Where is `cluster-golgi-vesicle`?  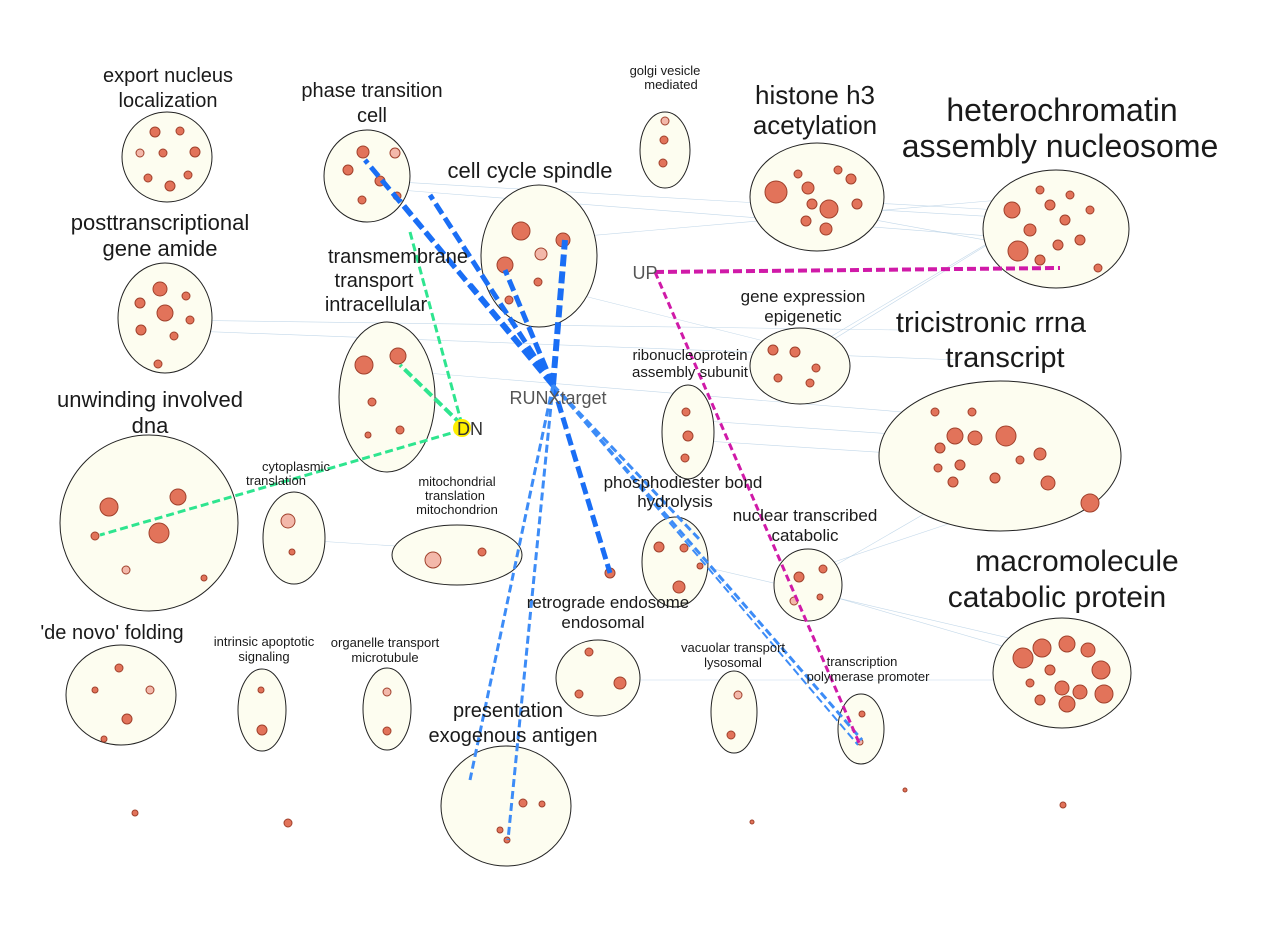
cluster-golgi-vesicle is located at coordinates (665, 150).